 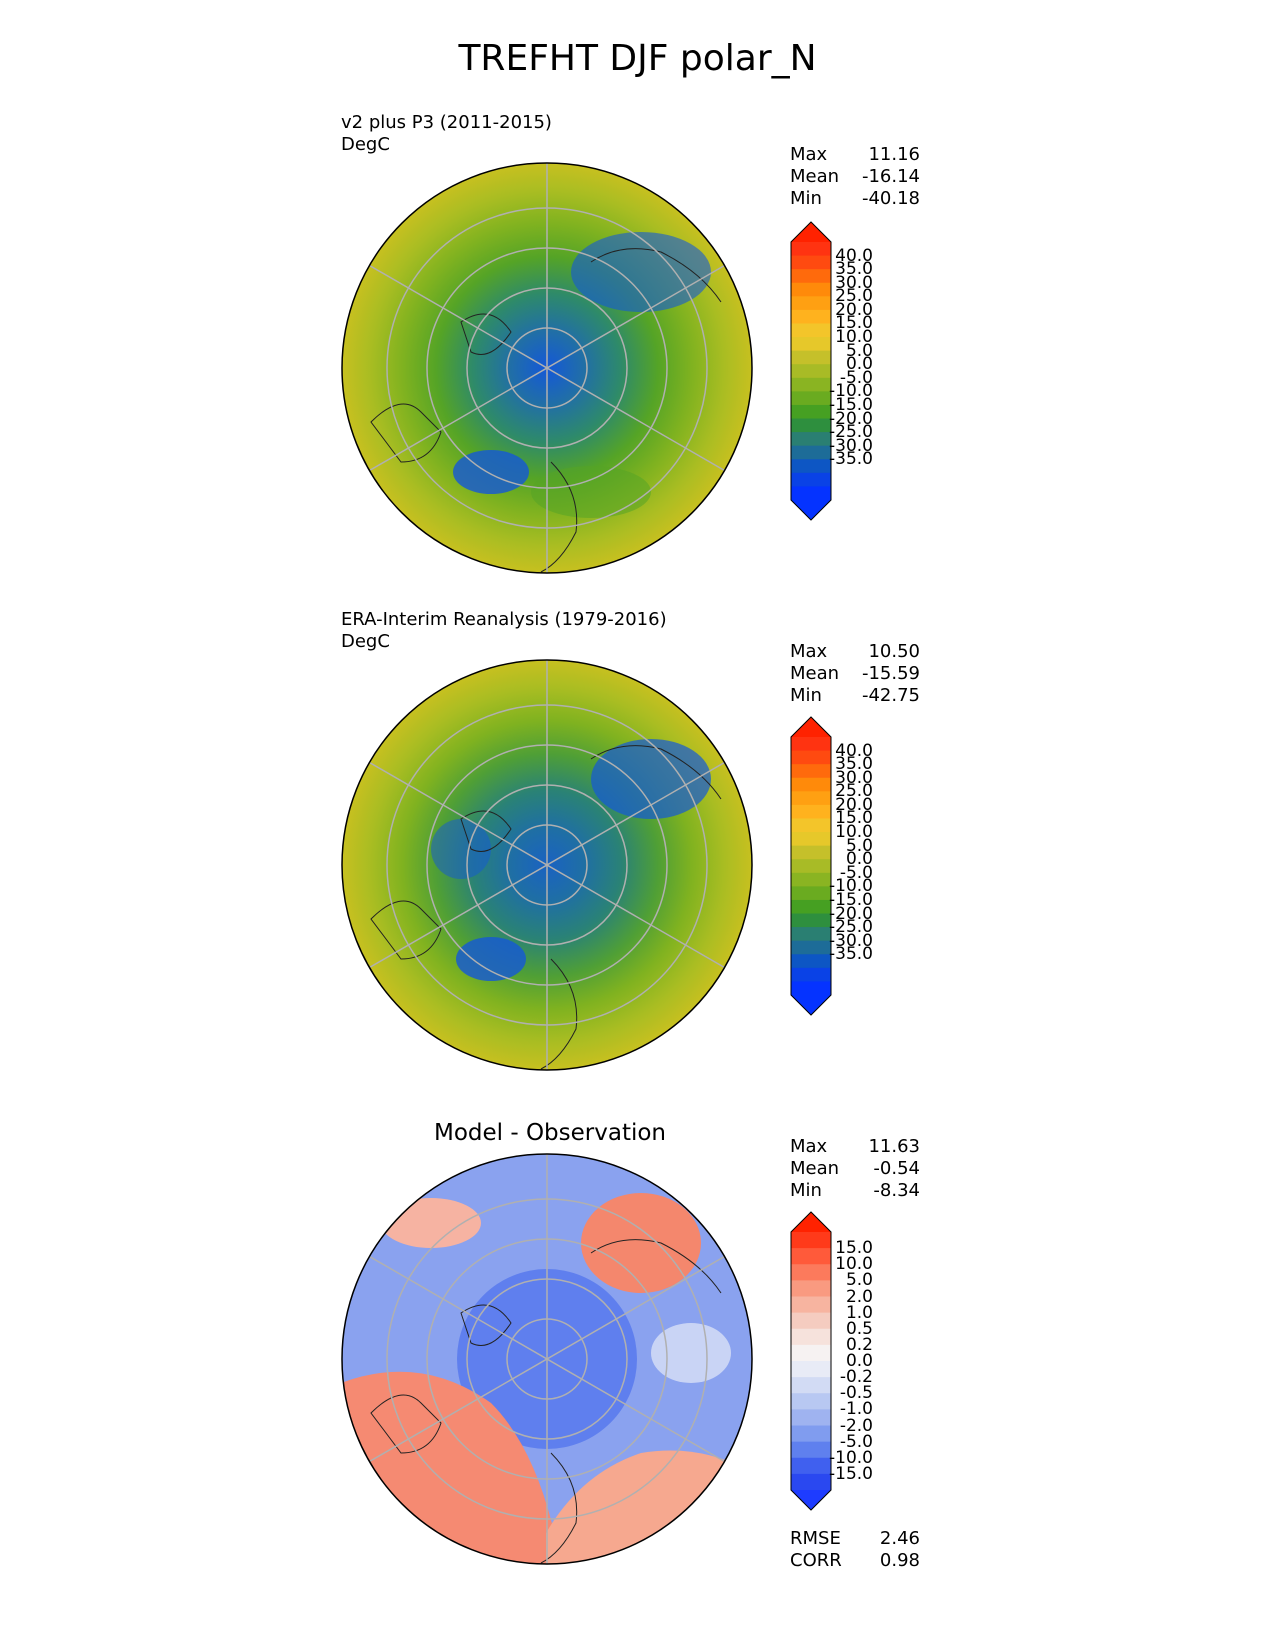 I want to click on panel-2-stats: Max 10.50 Mean -15.59 Min -42.75, so click(x=855, y=674).